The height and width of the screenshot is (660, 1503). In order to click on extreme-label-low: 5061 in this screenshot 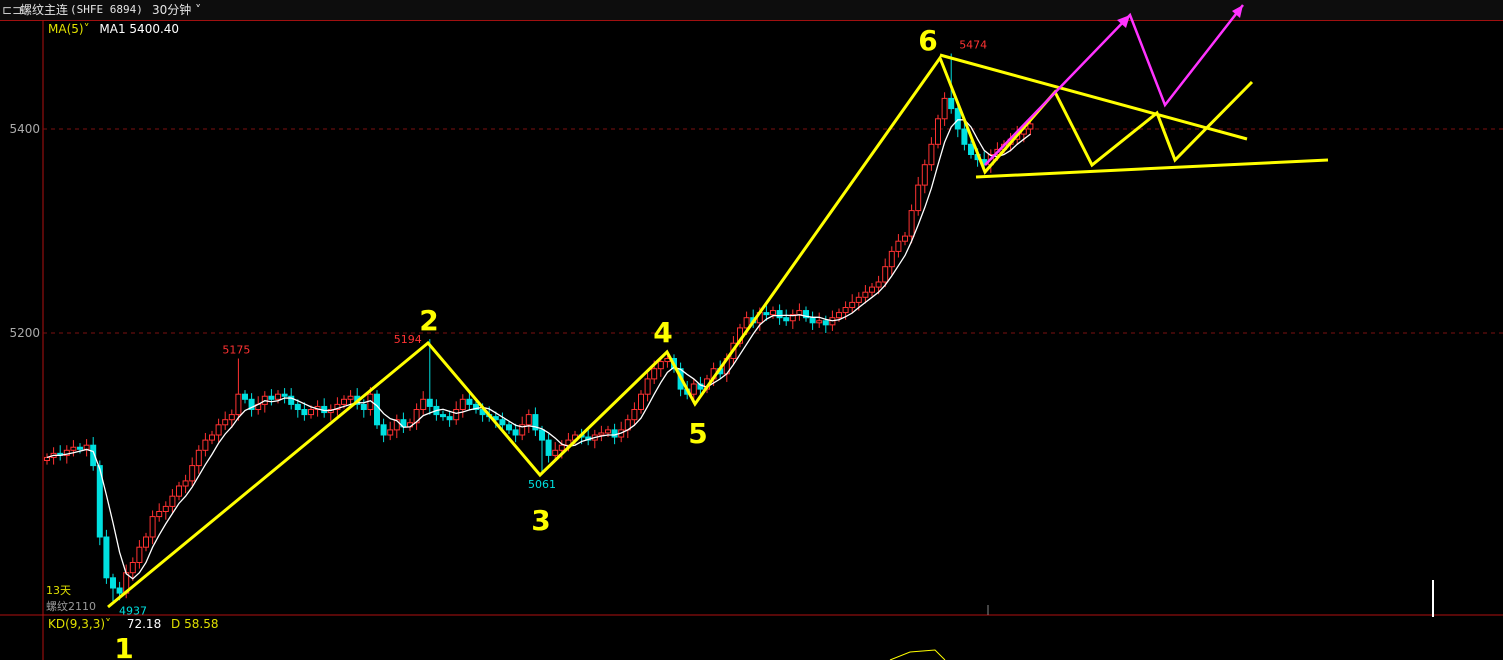, I will do `click(542, 484)`.